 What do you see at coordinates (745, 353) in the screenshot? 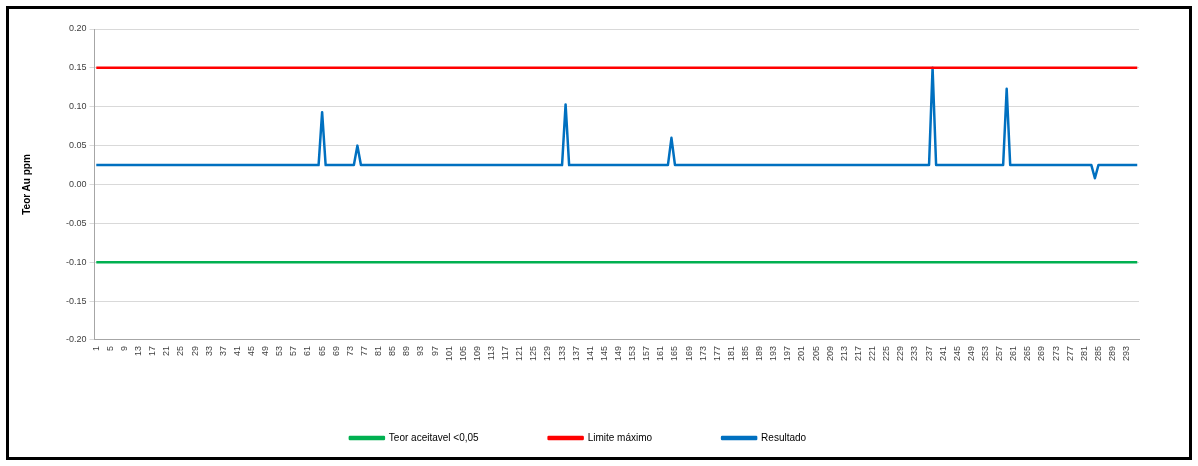
I see `x-tick-label: 185` at bounding box center [745, 353].